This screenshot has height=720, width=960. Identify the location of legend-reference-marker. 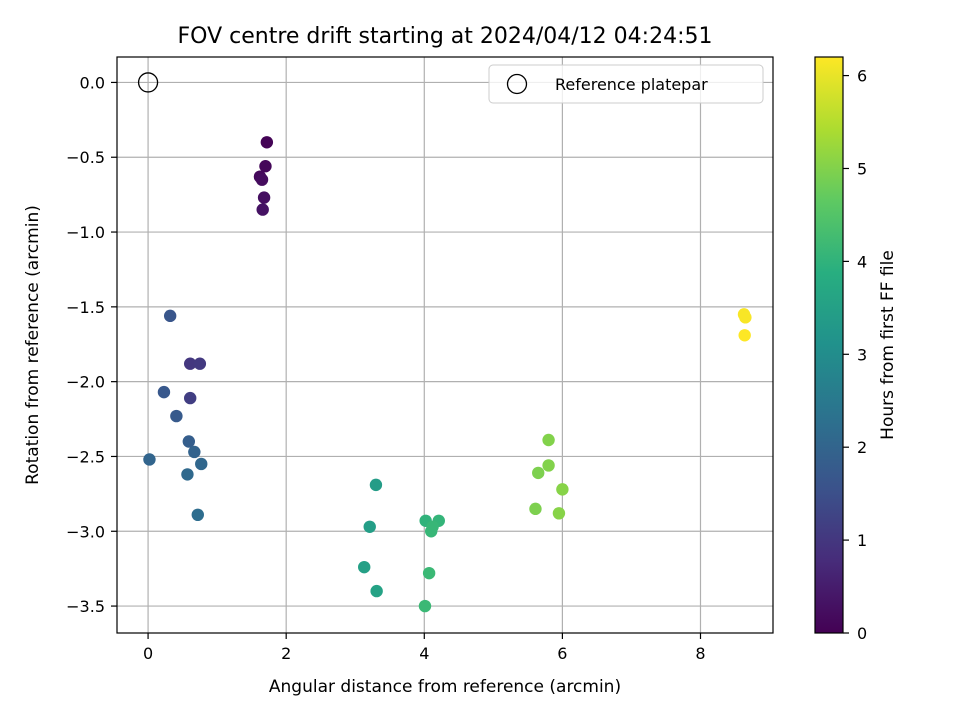
(517, 84).